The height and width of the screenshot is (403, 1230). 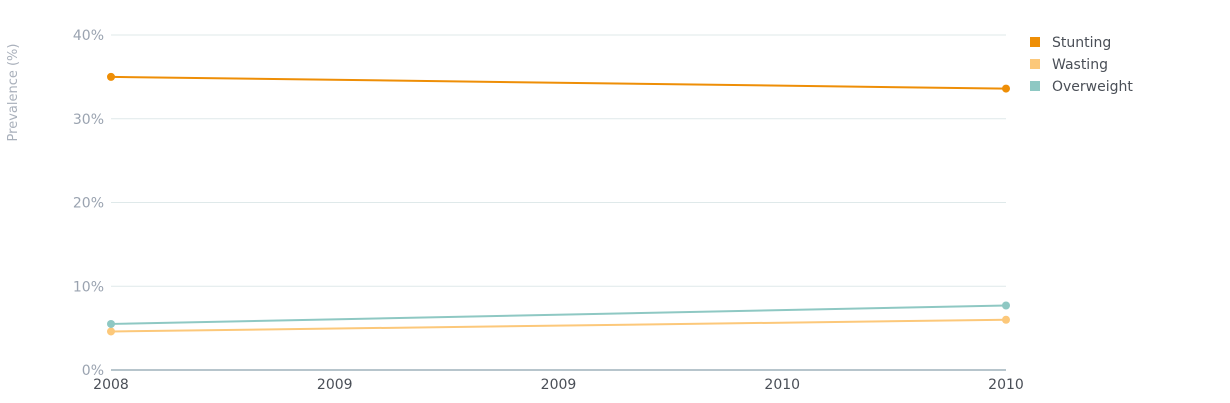 I want to click on y-tick-label: 40%, so click(x=88, y=36).